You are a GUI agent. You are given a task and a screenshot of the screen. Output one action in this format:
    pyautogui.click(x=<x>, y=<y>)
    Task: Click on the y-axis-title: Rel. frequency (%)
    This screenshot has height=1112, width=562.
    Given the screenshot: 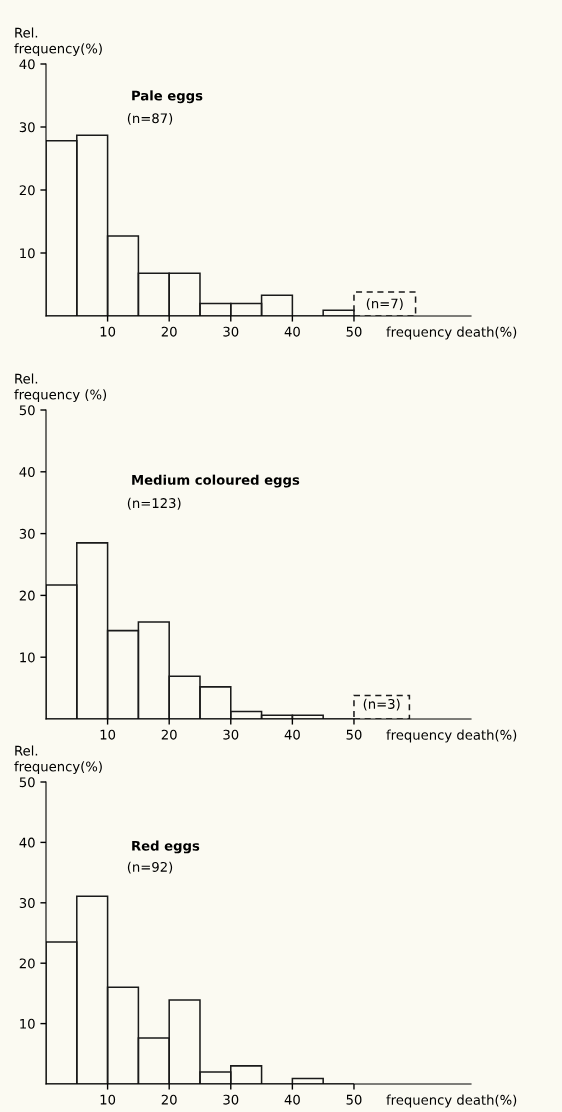 What is the action you would take?
    pyautogui.click(x=60, y=387)
    